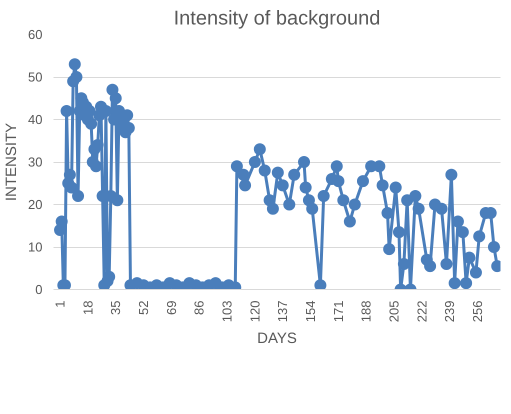  Describe the element at coordinates (199, 307) in the screenshot. I see `x-tick-label: 86` at that location.